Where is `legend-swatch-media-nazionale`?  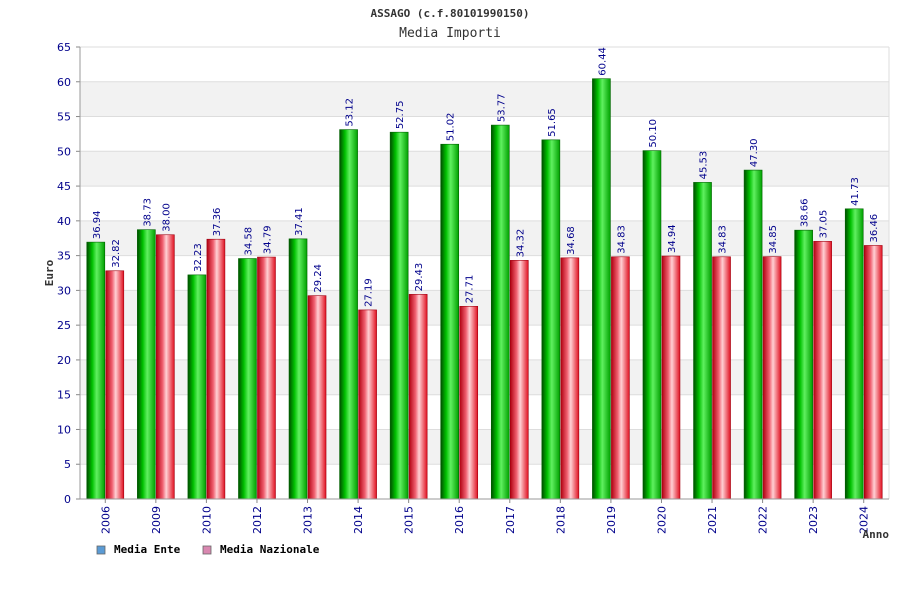
legend-swatch-media-nazionale is located at coordinates (207, 550).